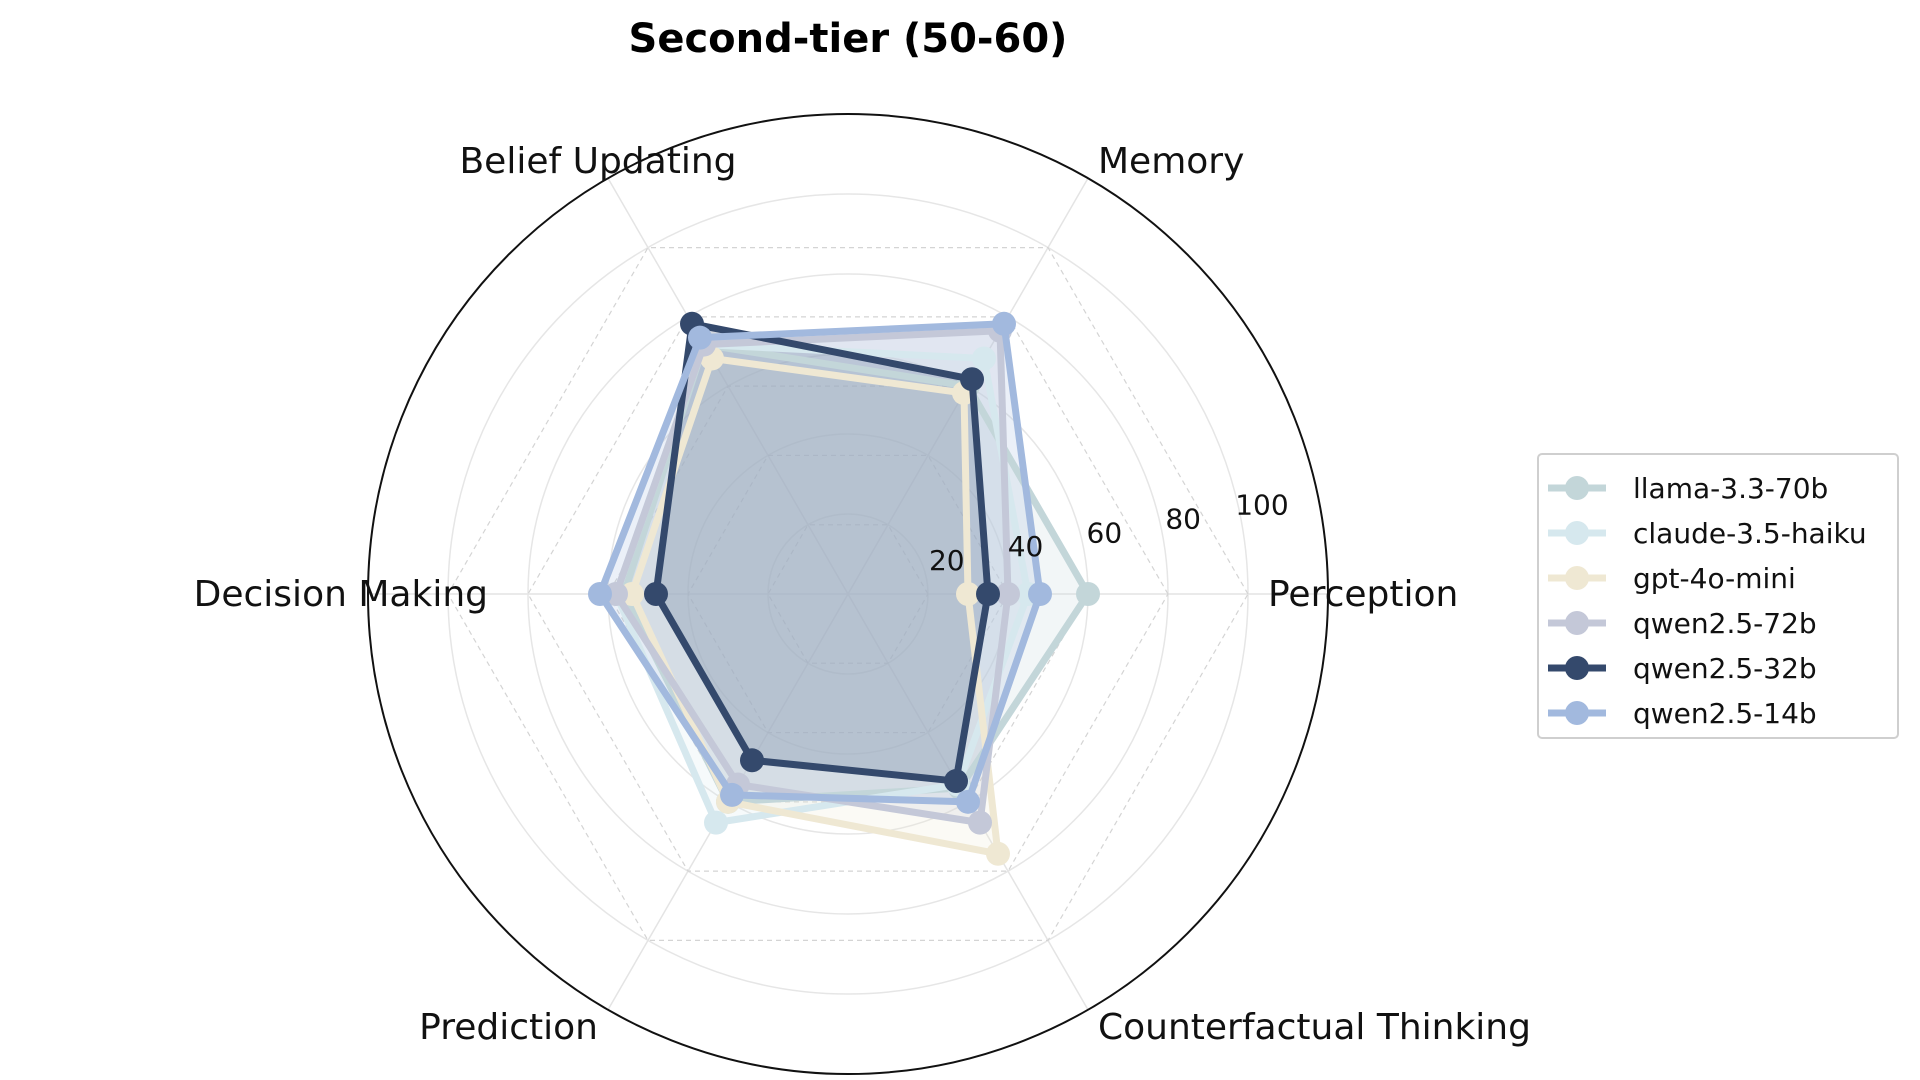  Describe the element at coordinates (968, 801) in the screenshot. I see `point-qwen2-5-14b-counterfactual-thinking` at that location.